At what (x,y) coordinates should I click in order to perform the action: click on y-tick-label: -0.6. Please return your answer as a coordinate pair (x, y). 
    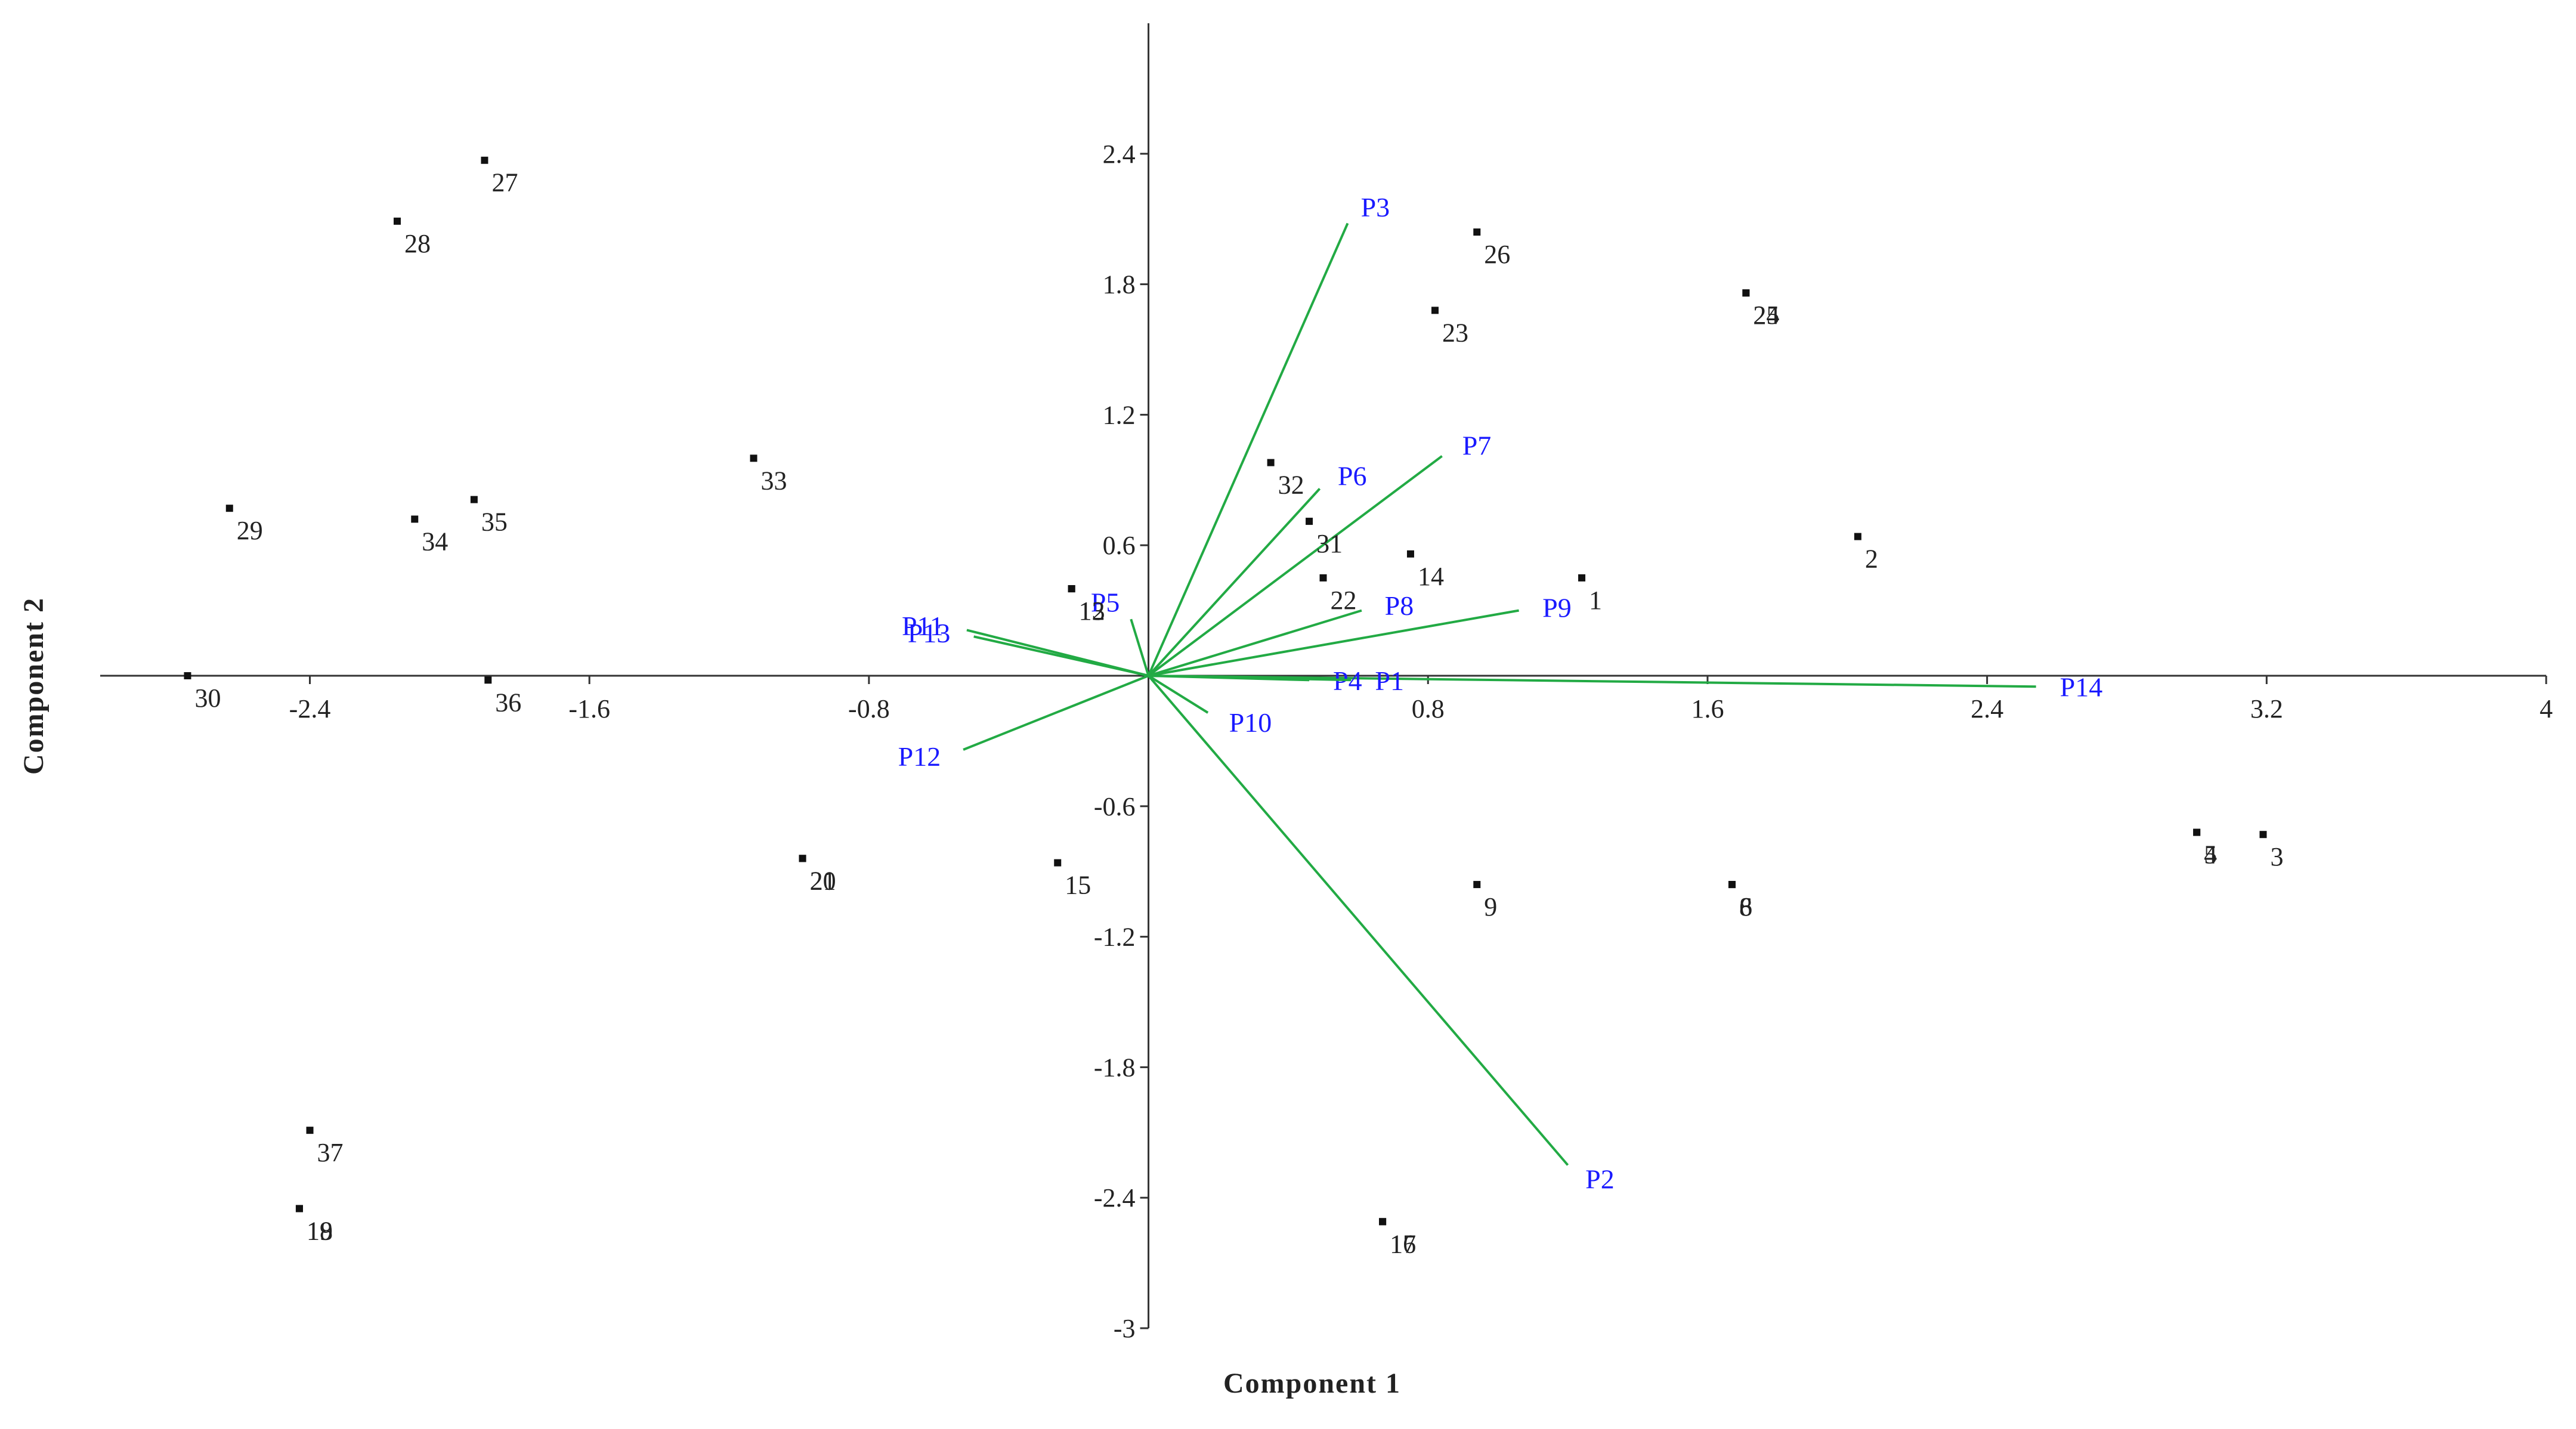
    Looking at the image, I should click on (1115, 806).